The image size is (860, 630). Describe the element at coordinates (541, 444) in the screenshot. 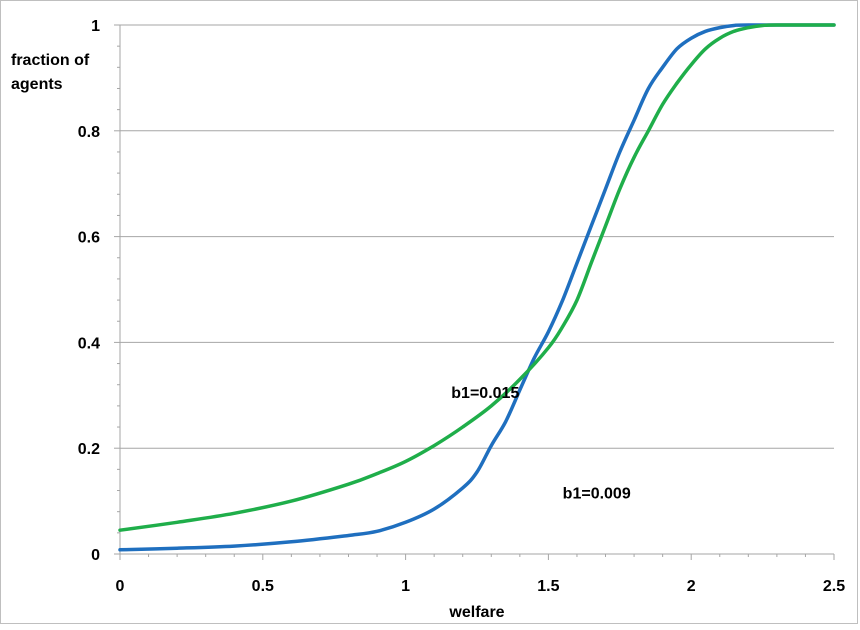

I see `annotations: b1=0.015 b1=0.009` at that location.